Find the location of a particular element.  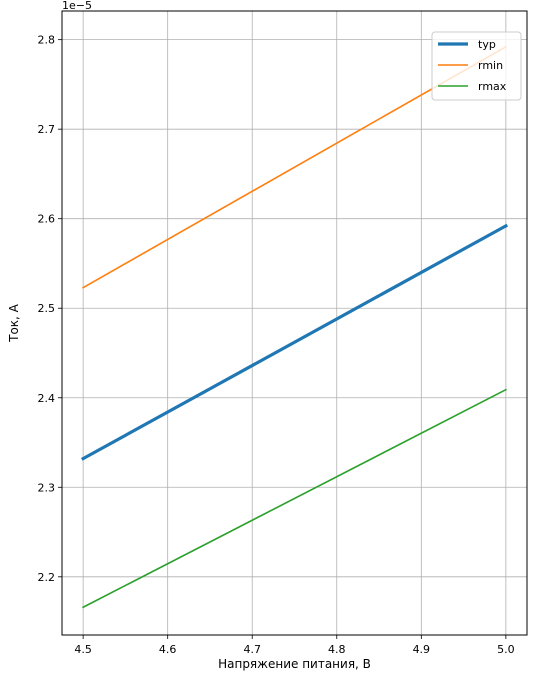

x-axis: 4.5 4.6 4.7 4.8 4.9 5.0 is located at coordinates (294, 645).